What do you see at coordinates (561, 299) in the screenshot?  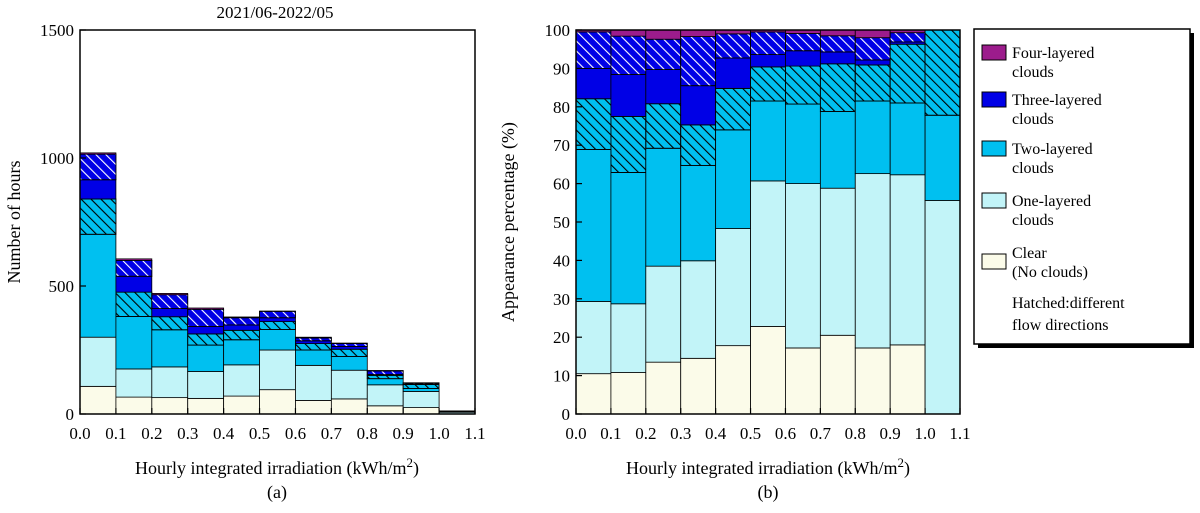 I see `chart-b-ytick-label-3: 30` at bounding box center [561, 299].